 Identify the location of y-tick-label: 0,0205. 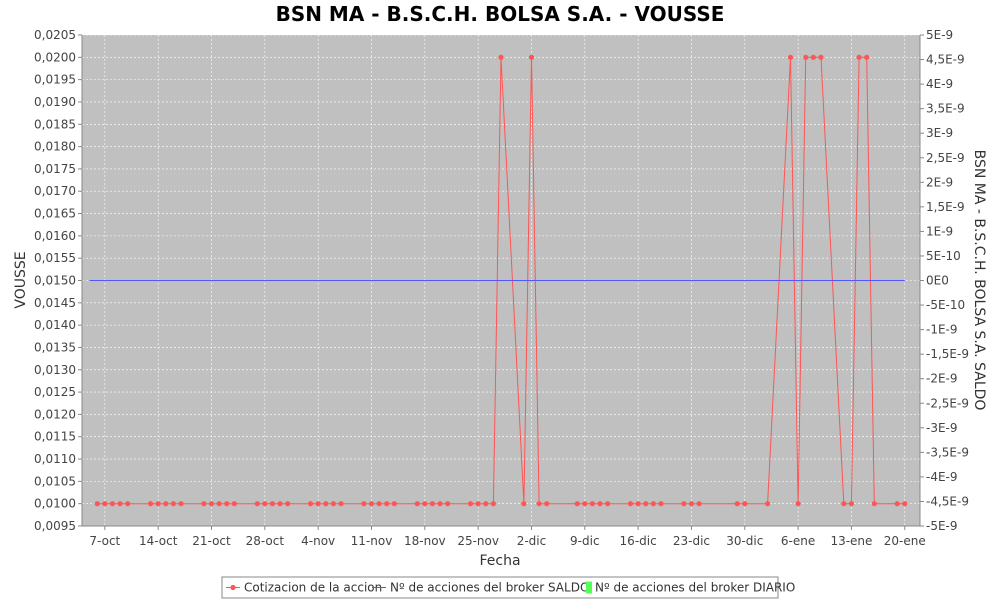
(55, 35).